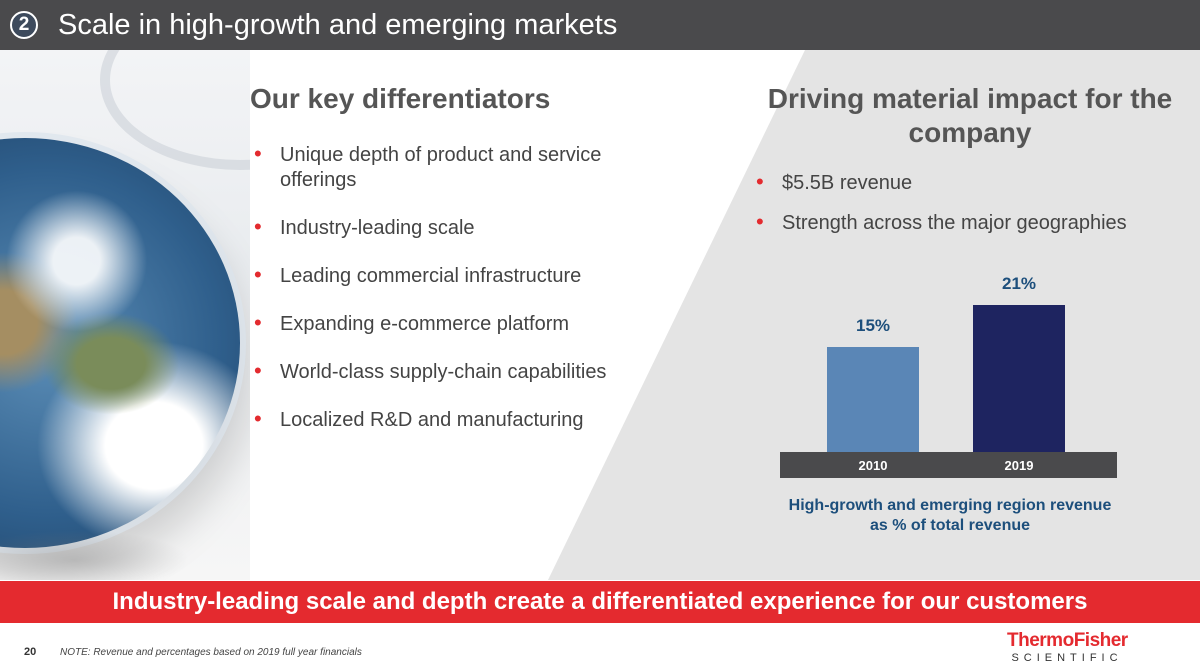 The height and width of the screenshot is (672, 1200). What do you see at coordinates (873, 465) in the screenshot?
I see `category-label-2010: 2010` at bounding box center [873, 465].